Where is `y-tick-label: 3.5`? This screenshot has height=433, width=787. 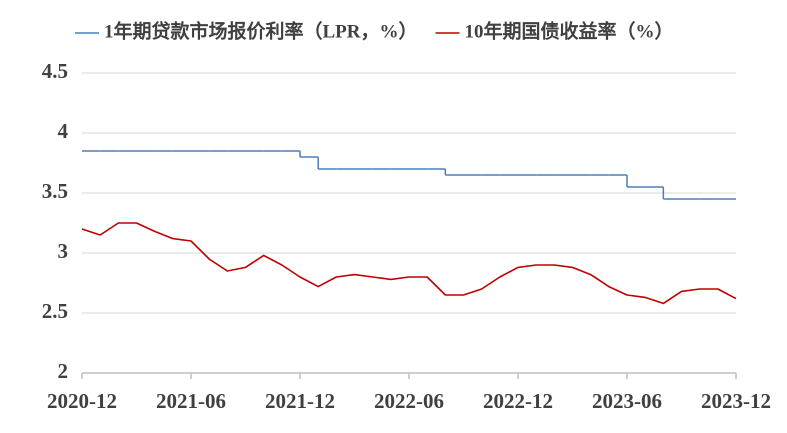
y-tick-label: 3.5 is located at coordinates (55, 191).